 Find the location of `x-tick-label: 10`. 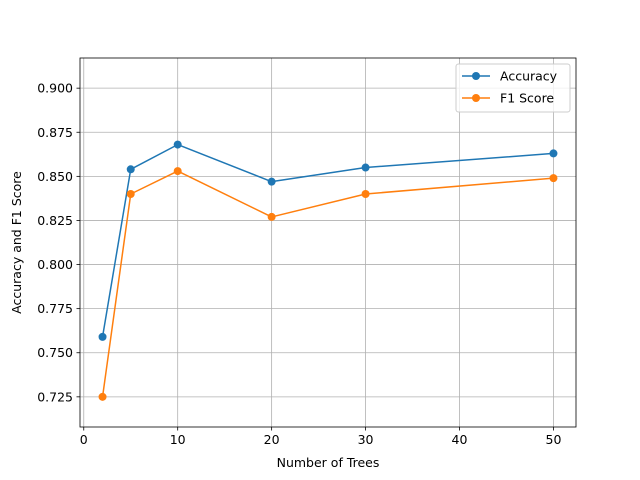

x-tick-label: 10 is located at coordinates (178, 439).